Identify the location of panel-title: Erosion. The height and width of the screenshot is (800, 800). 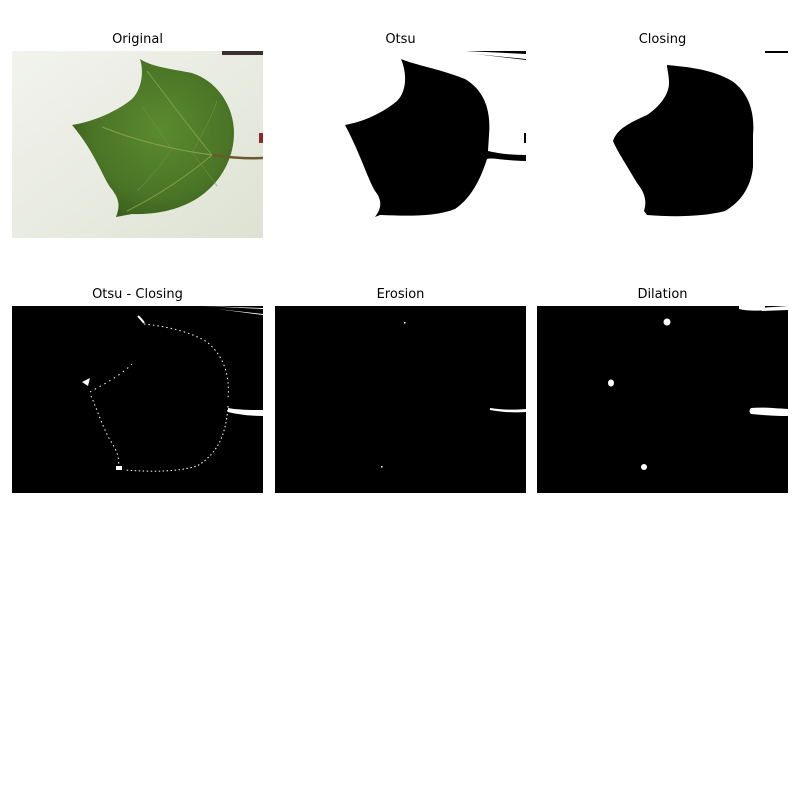
(400, 294).